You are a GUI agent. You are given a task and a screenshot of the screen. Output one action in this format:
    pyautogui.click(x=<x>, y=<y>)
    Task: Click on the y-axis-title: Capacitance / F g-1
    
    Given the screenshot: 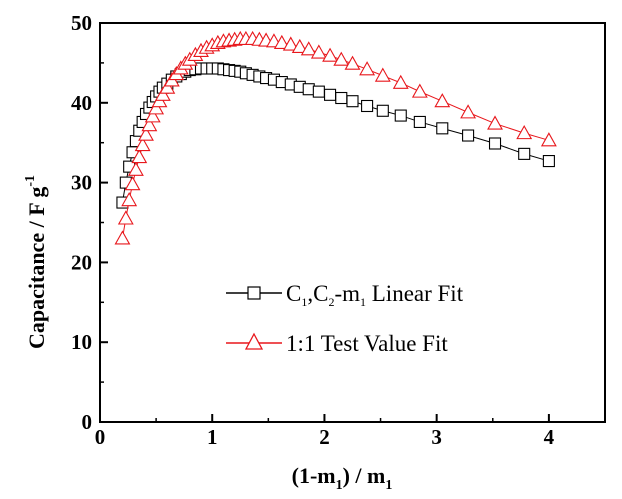 What is the action you would take?
    pyautogui.click(x=36, y=262)
    